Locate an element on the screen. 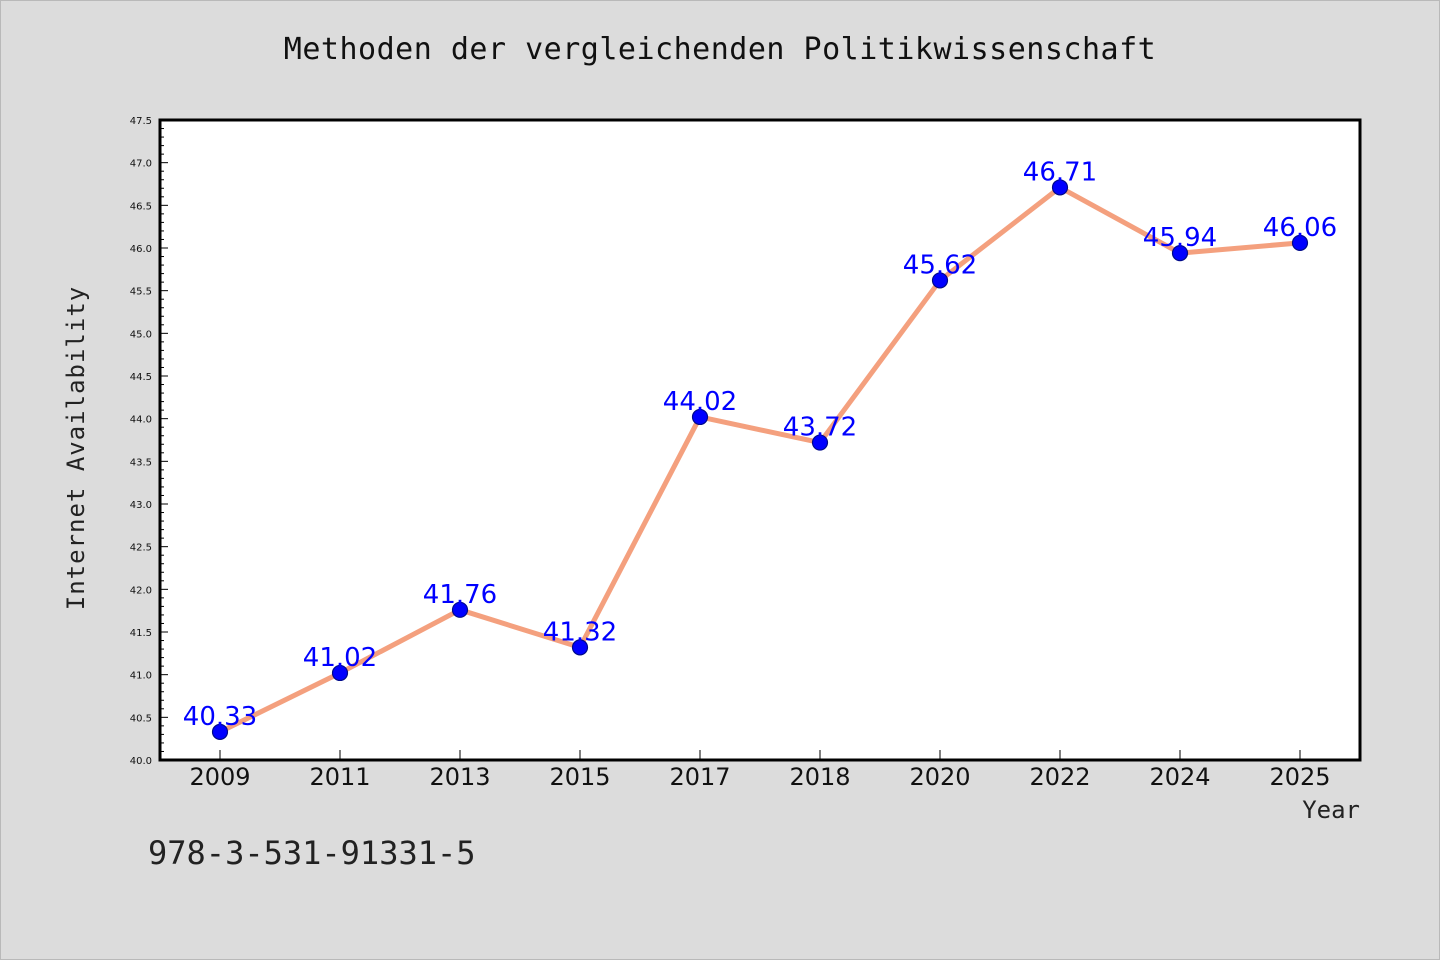 The image size is (1440, 960). data-label: 46.06 is located at coordinates (1300, 228).